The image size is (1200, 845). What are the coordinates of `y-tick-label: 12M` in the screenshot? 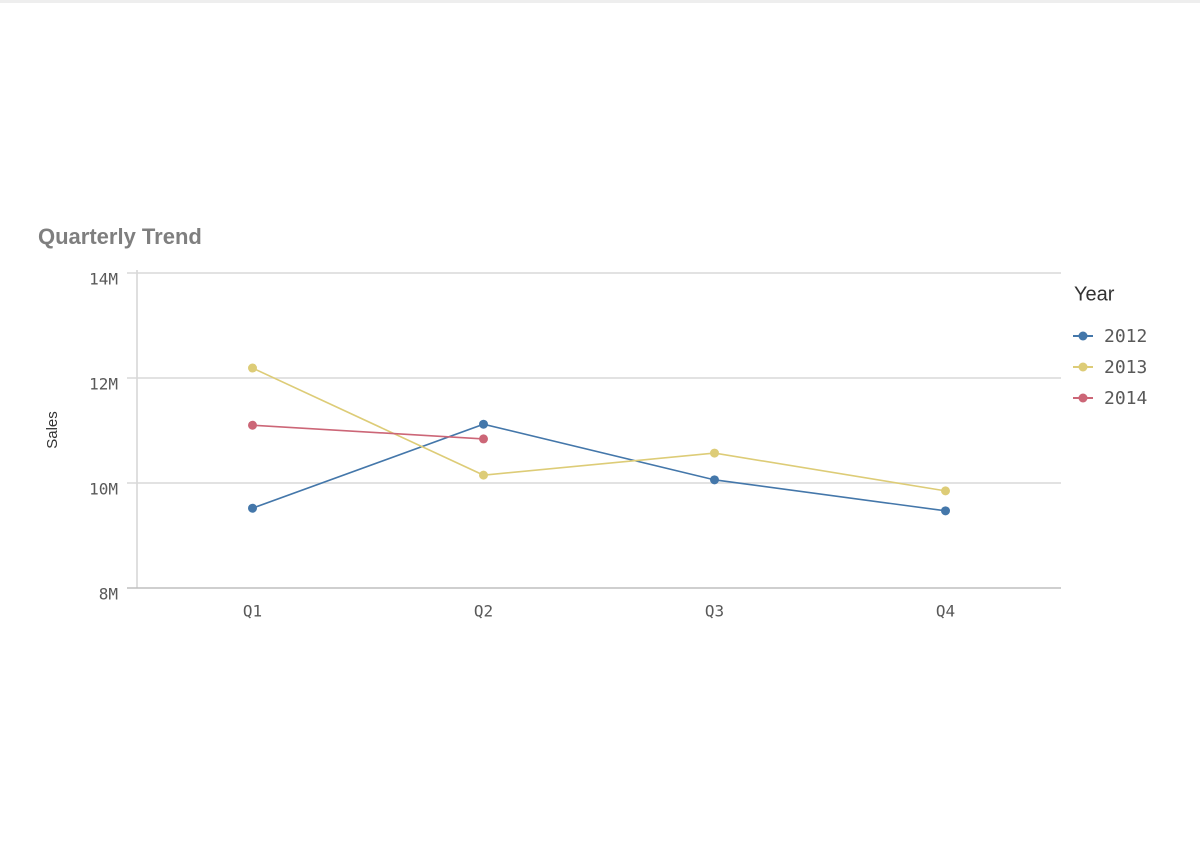 It's located at (103, 384).